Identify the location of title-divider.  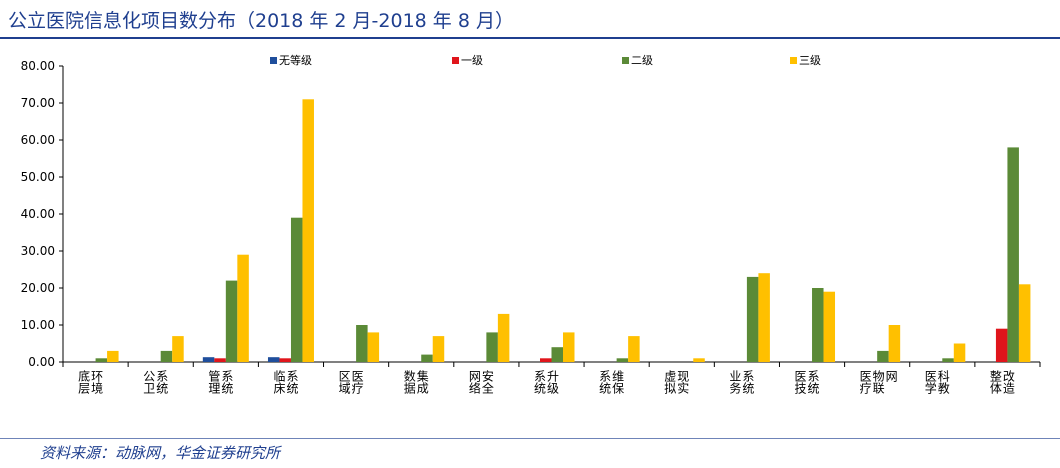
(530, 38).